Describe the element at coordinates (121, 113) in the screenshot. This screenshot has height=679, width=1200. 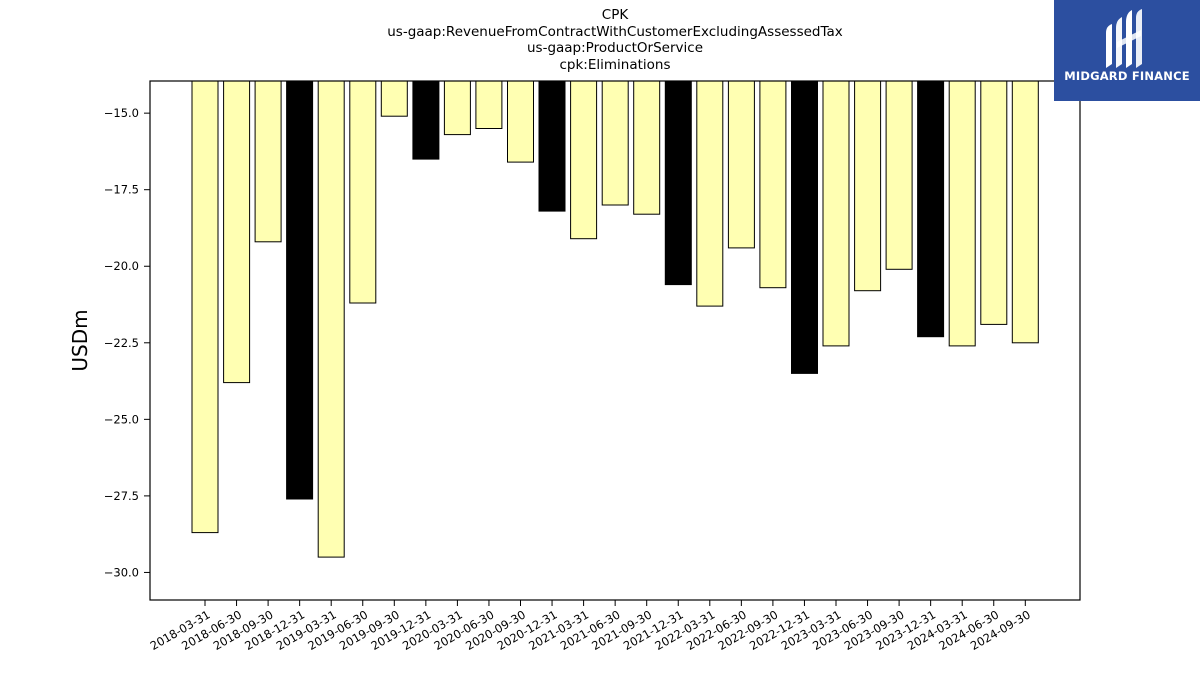
I see `y-tick-label: −15.0` at that location.